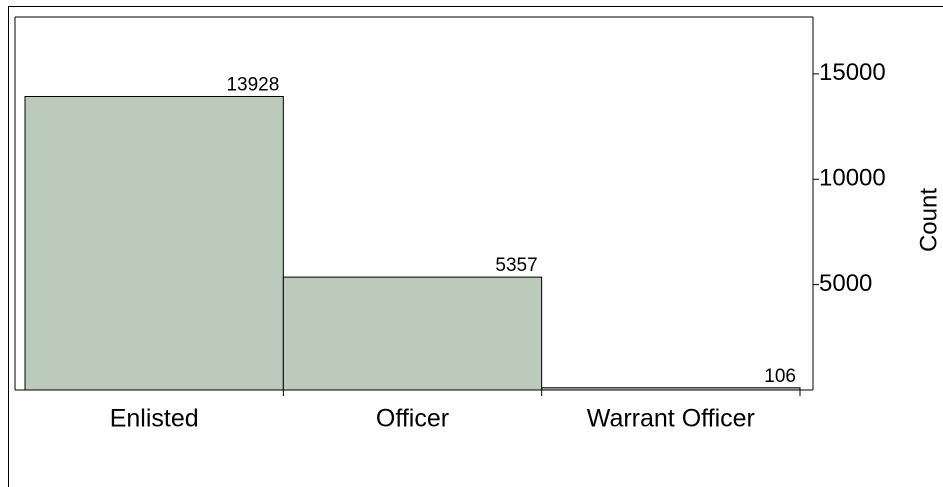  I want to click on value-label: 13928, so click(252, 85).